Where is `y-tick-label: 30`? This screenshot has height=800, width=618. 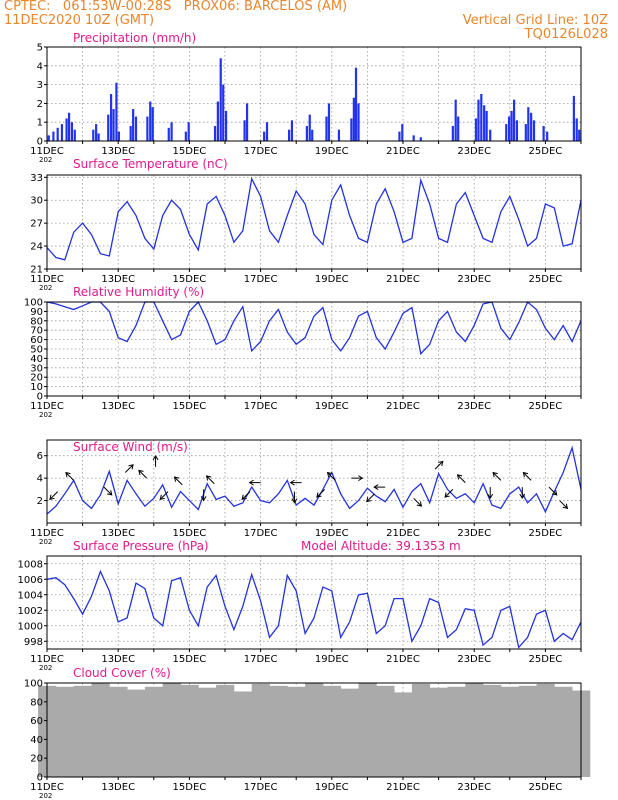
y-tick-label: 30 is located at coordinates (36, 368).